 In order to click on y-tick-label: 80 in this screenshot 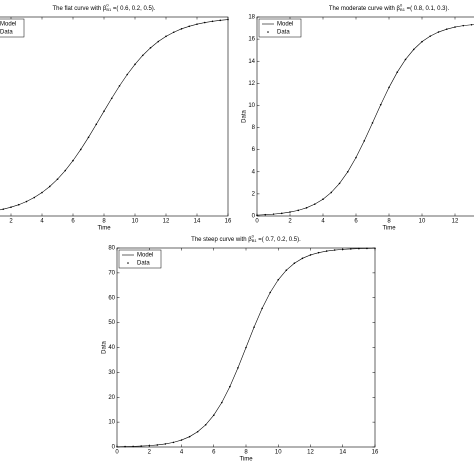, I will do `click(111, 249)`.